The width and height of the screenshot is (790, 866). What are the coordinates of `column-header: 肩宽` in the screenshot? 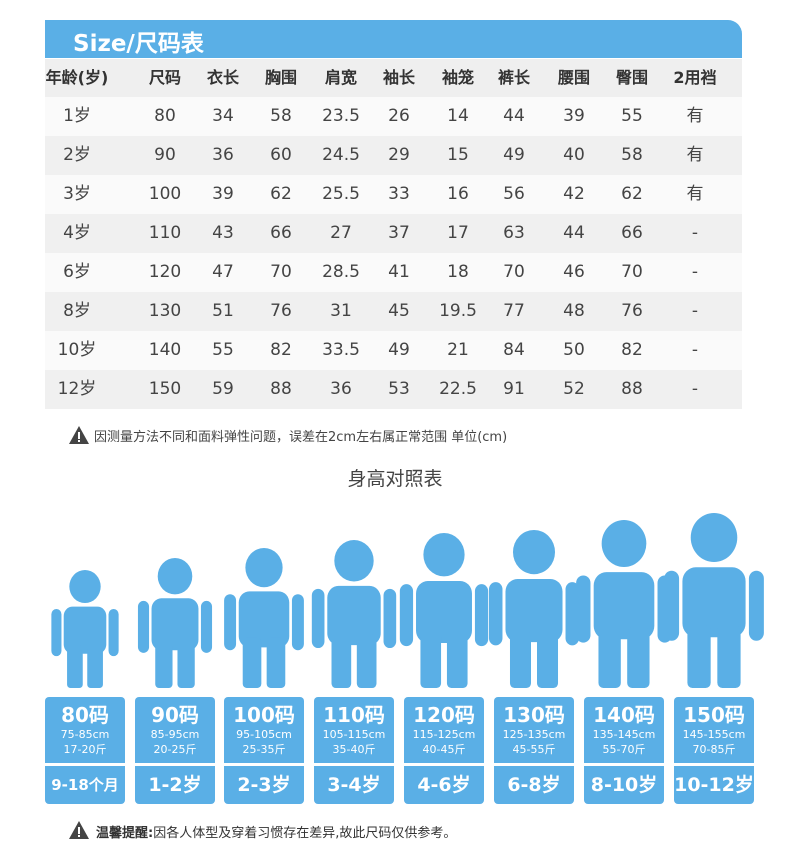 It's located at (340, 77).